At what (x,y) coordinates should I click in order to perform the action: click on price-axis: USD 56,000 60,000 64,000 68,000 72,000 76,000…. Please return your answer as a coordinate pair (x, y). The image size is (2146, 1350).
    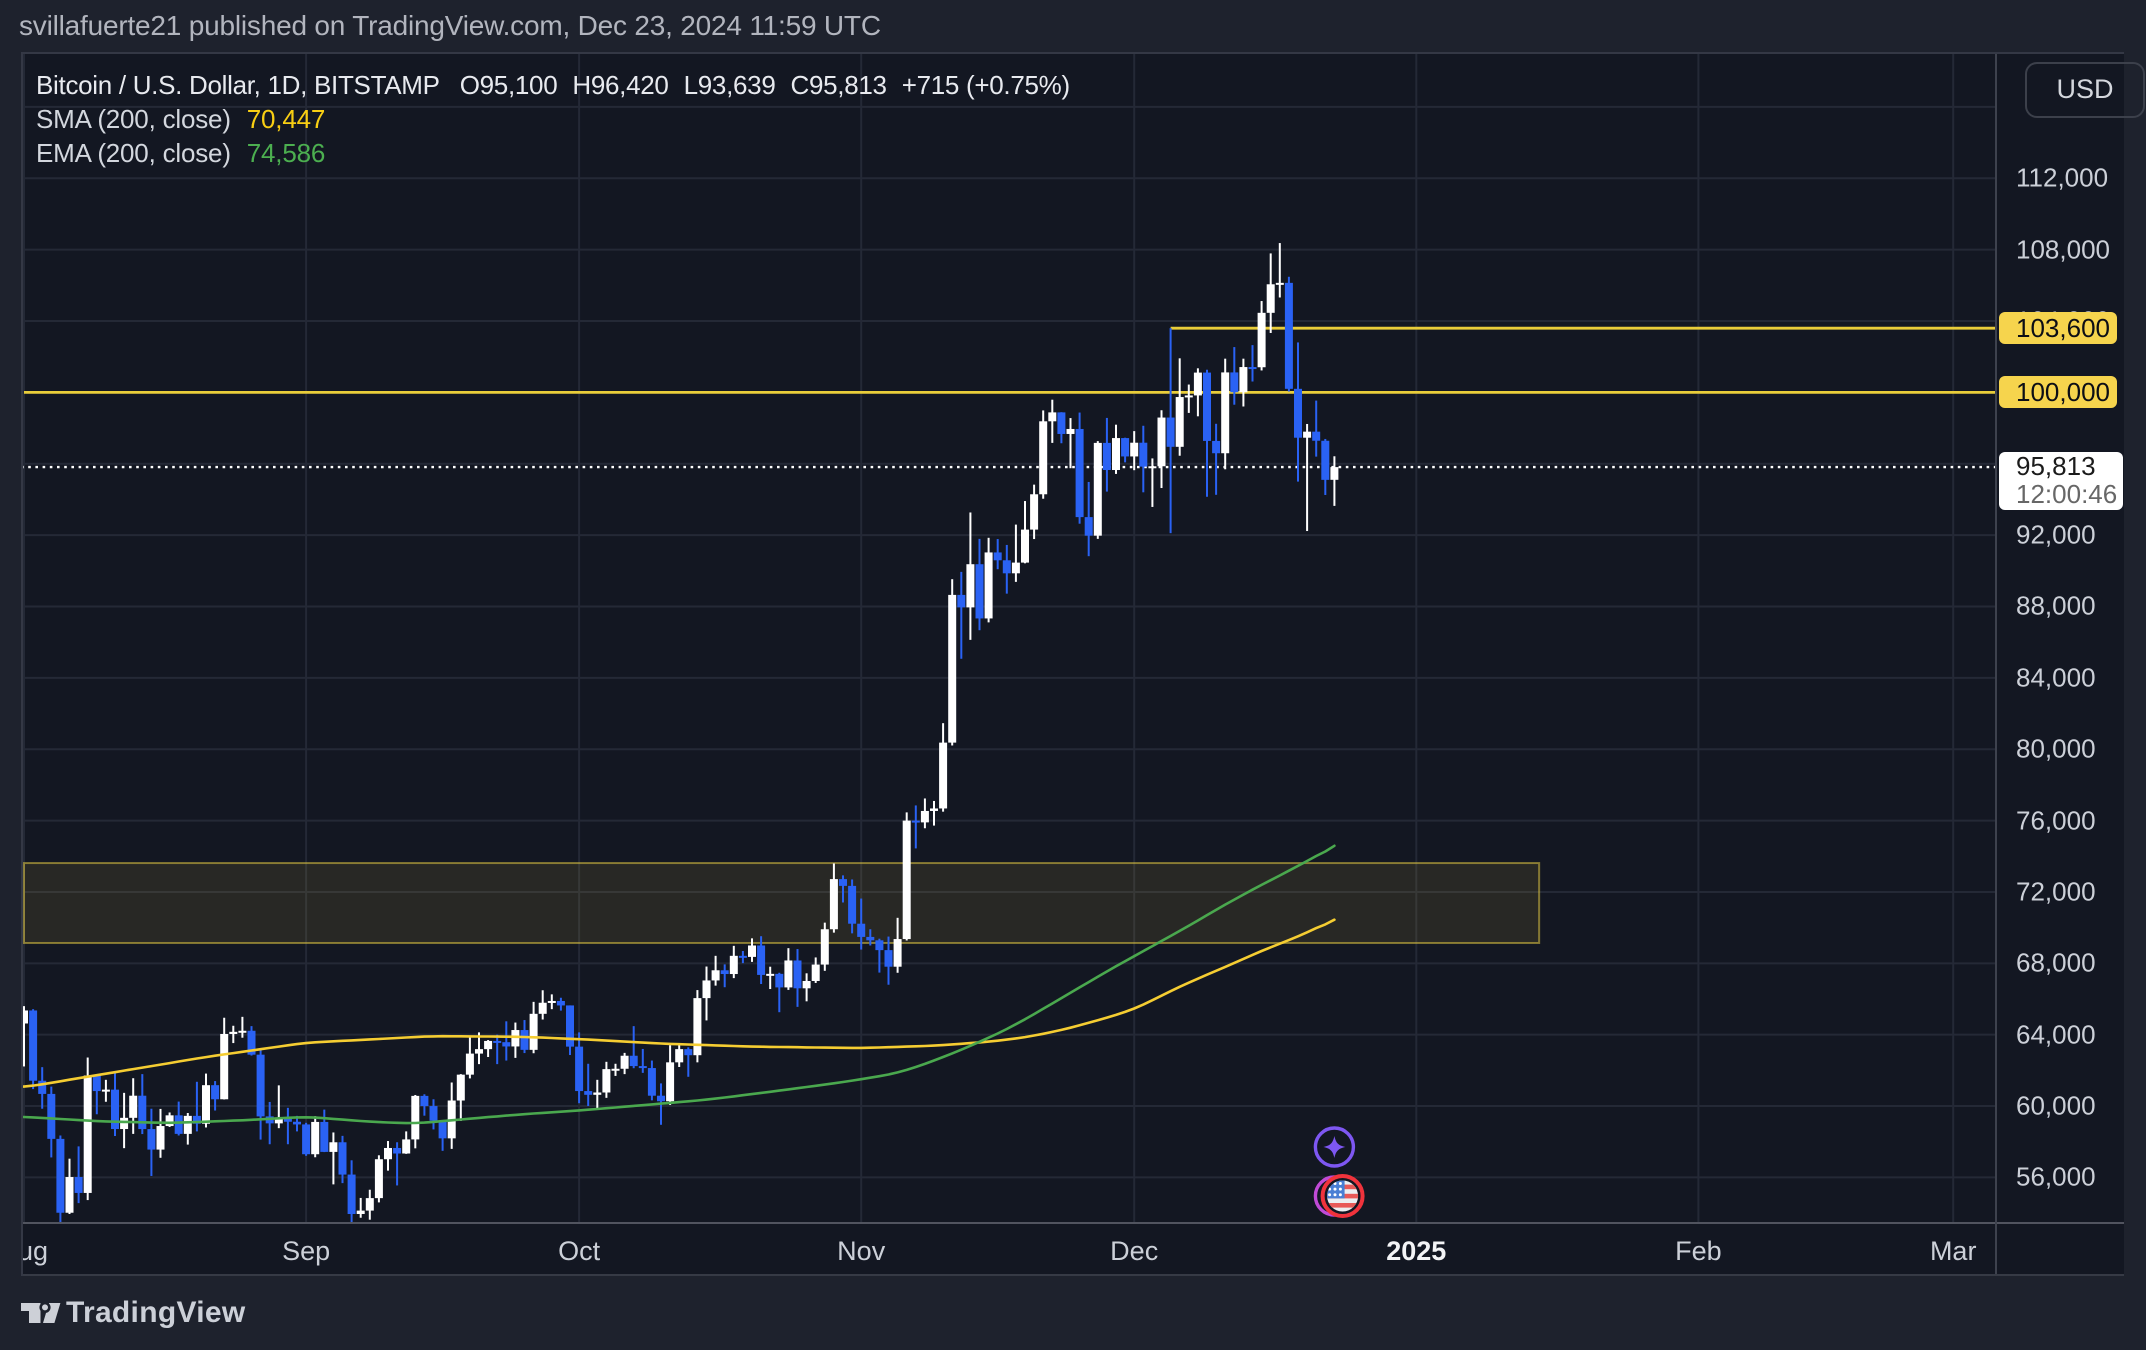
    Looking at the image, I should click on (2070, 637).